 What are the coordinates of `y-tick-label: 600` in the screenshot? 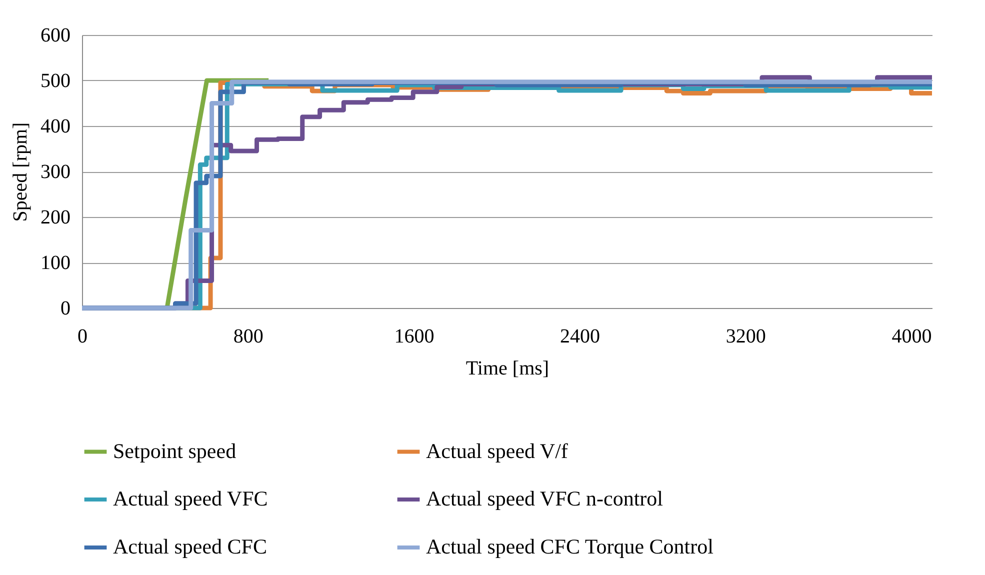 It's located at (55, 35).